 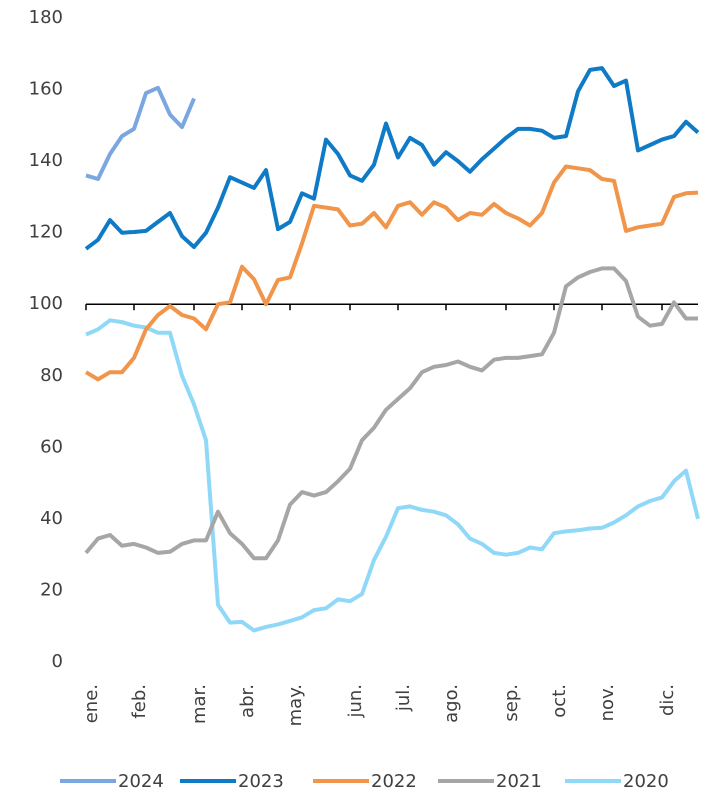 I want to click on y-tick-label: 60, so click(x=51, y=446).